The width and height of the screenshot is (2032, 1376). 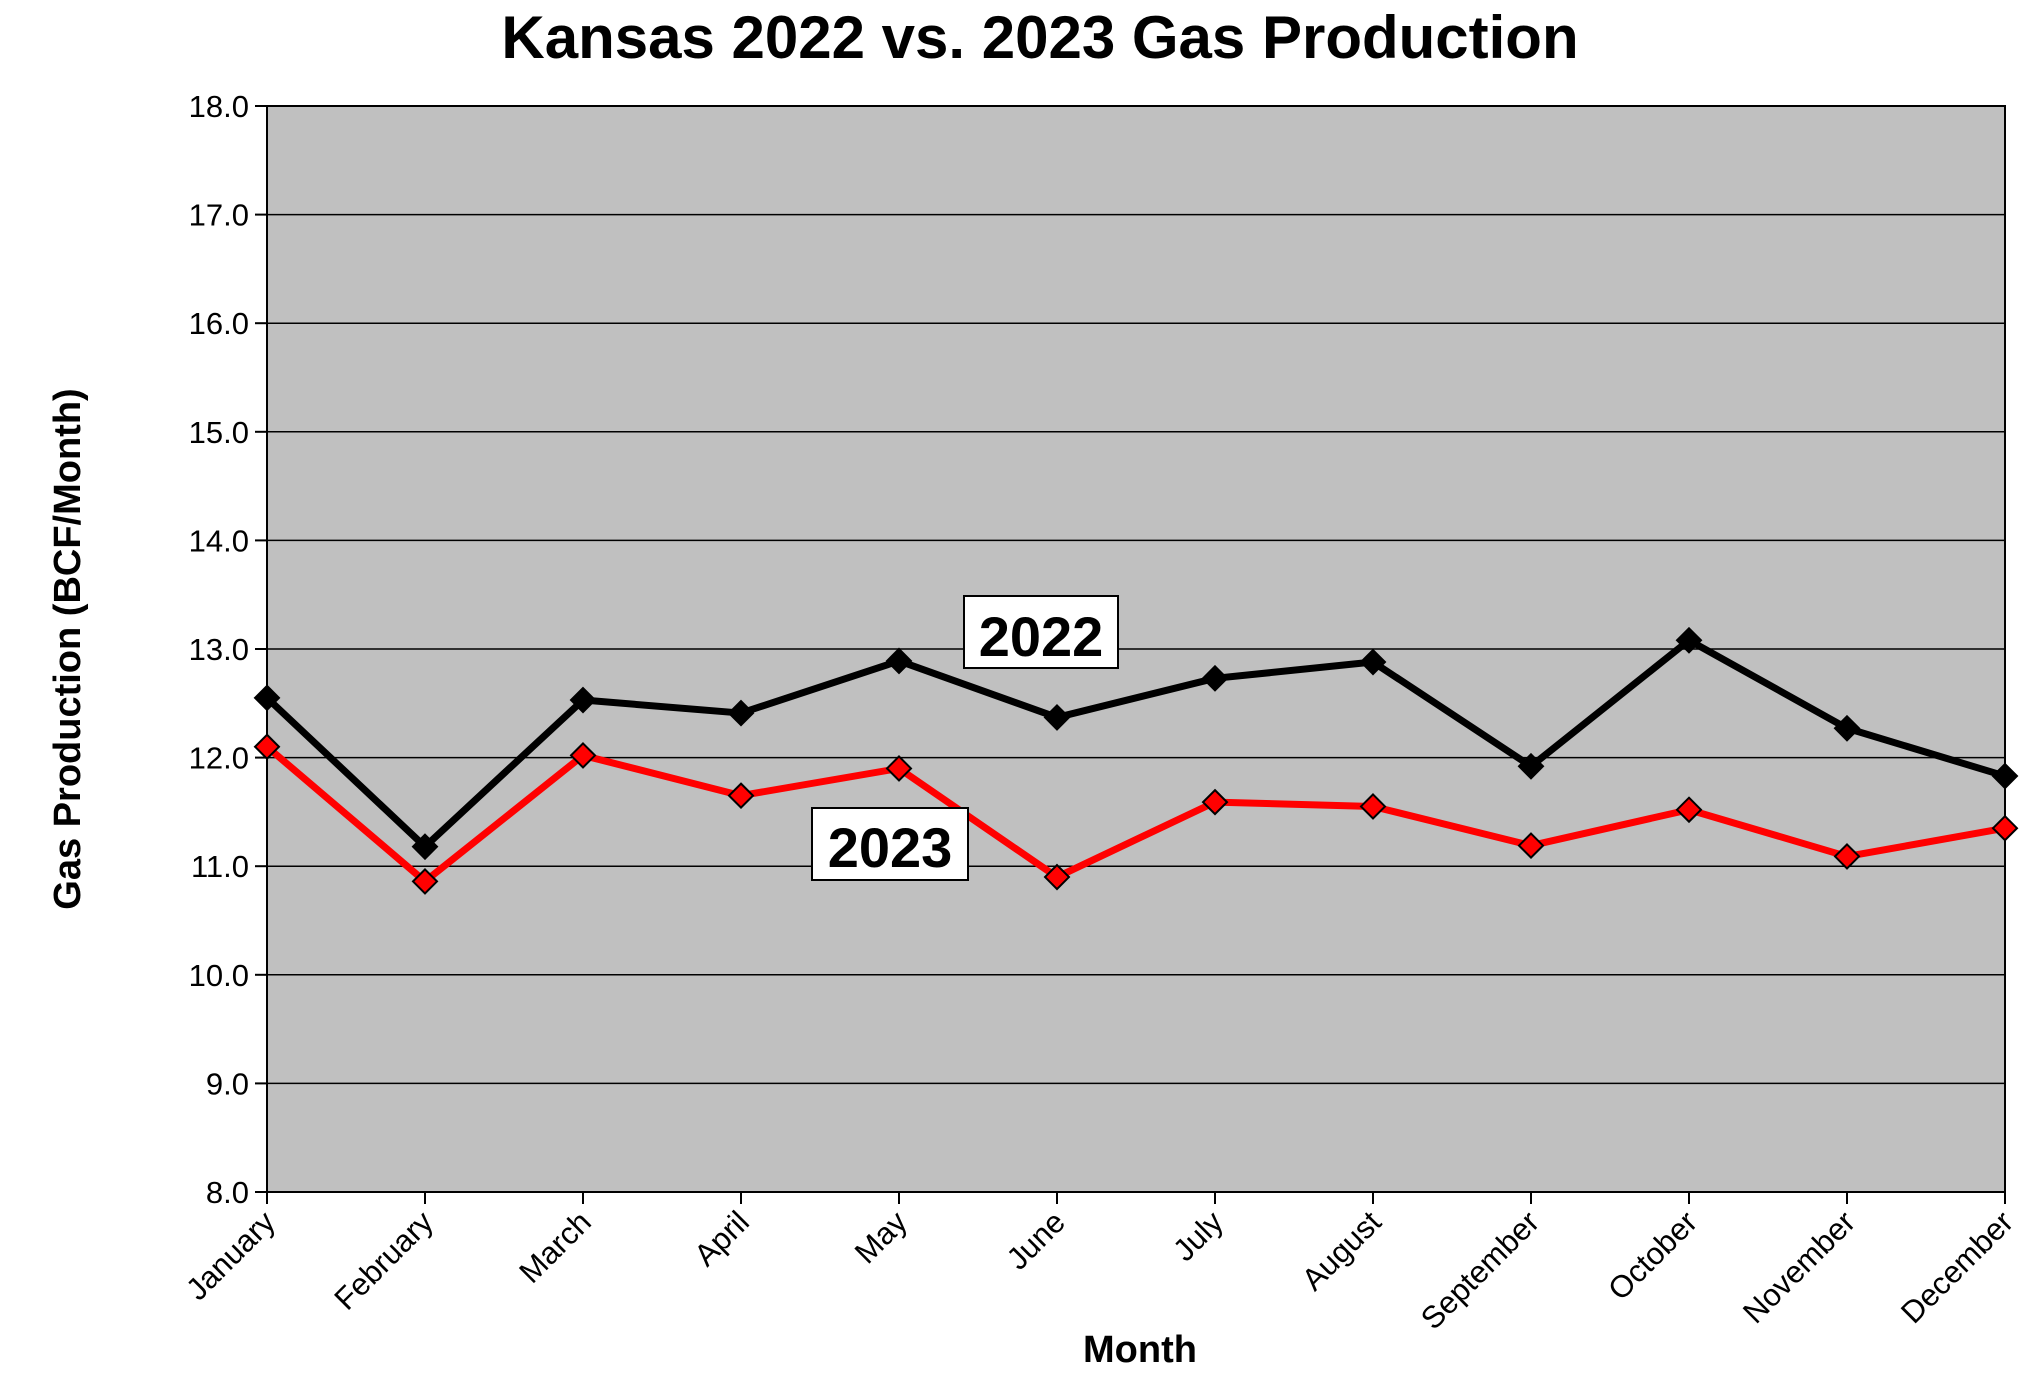 I want to click on chart-title: Kansas 2022 vs. 2023 Gas Production, so click(x=1039, y=37).